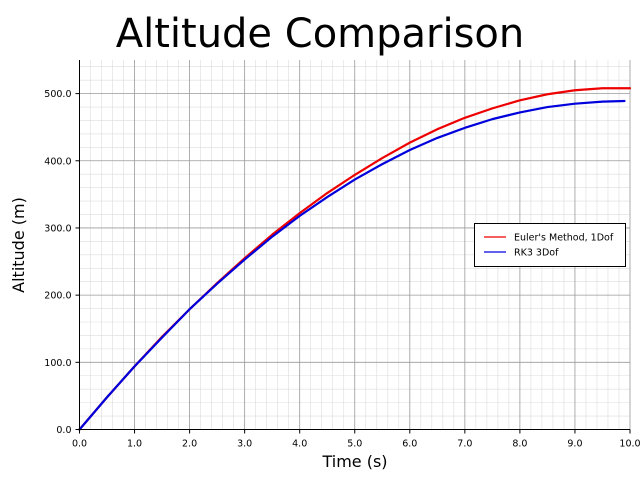  I want to click on x-tick-label: 1.0, so click(134, 444).